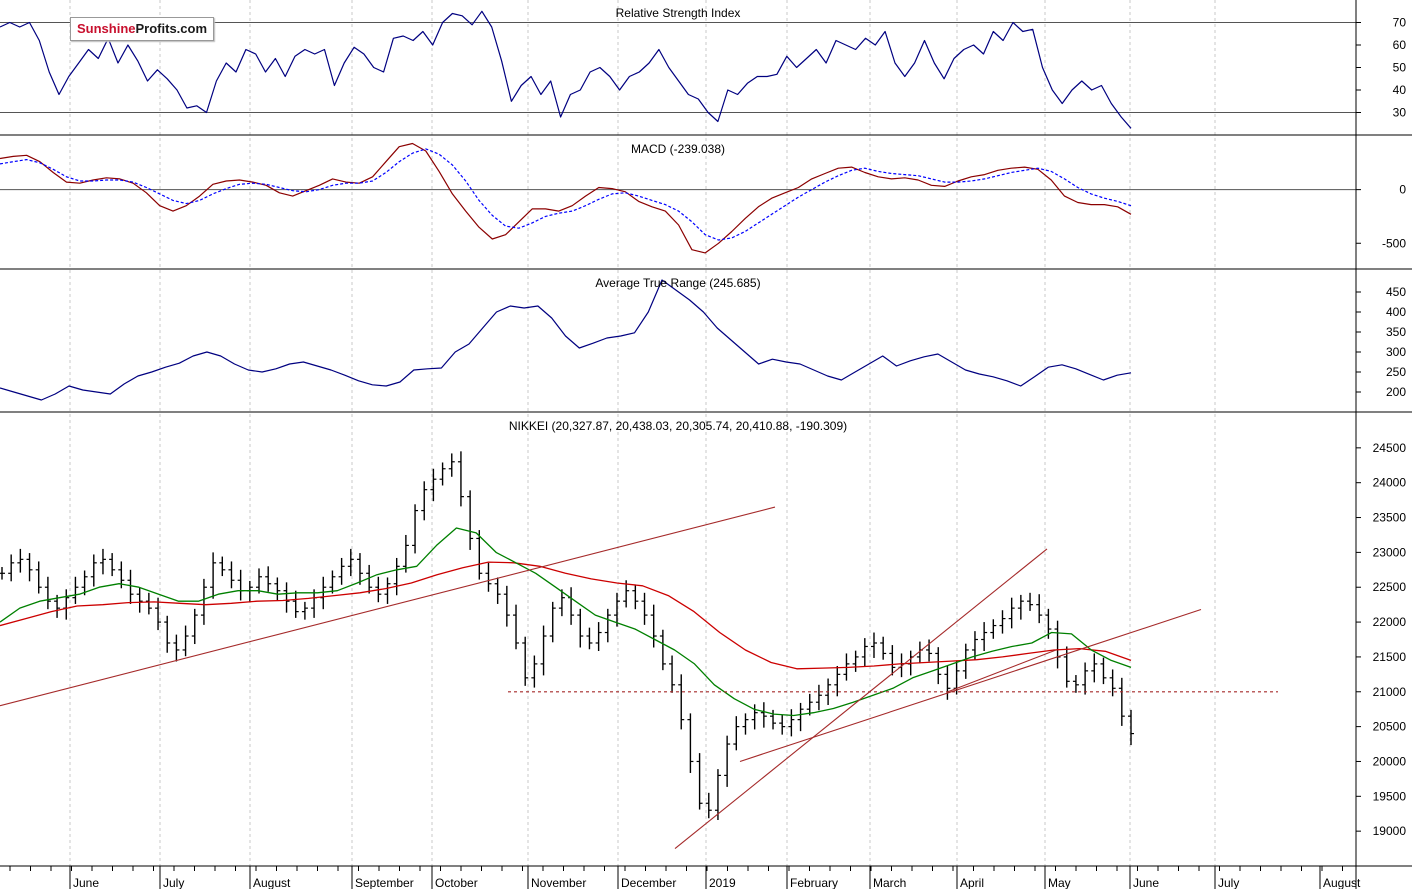 The width and height of the screenshot is (1412, 889). I want to click on y-tick-label: 450, so click(1396, 292).